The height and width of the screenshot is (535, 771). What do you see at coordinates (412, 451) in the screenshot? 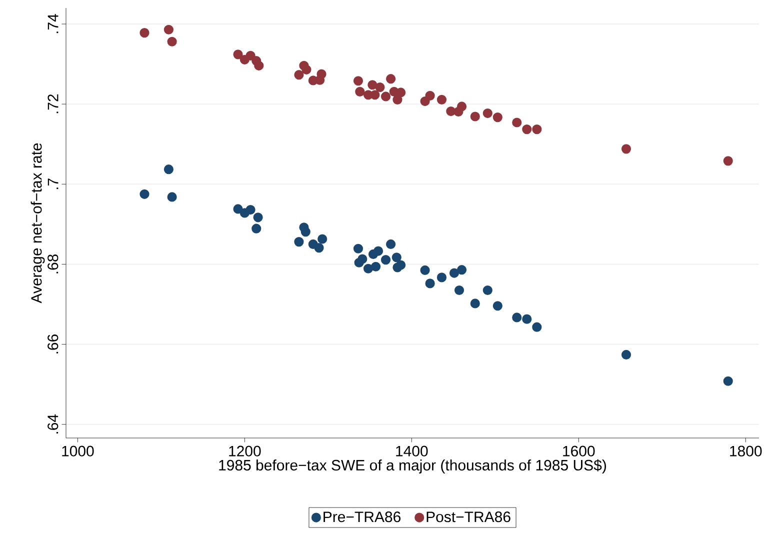
I see `x-tick-label: 1400` at bounding box center [412, 451].